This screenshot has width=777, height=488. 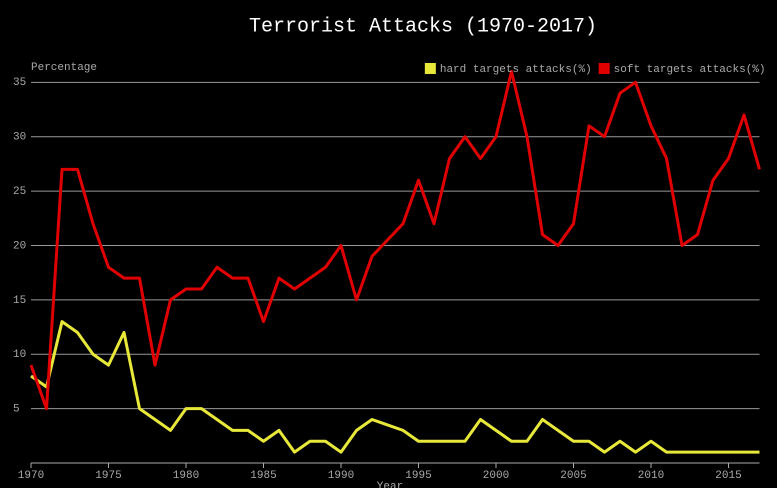 What do you see at coordinates (390, 484) in the screenshot?
I see `x-axis-label: Year` at bounding box center [390, 484].